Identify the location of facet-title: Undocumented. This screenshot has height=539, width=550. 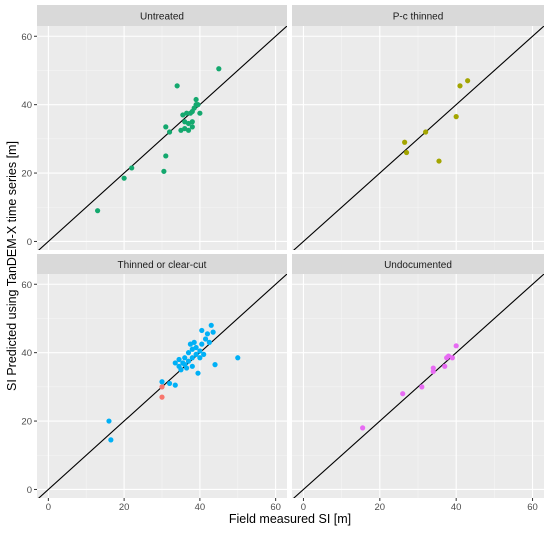
(418, 265).